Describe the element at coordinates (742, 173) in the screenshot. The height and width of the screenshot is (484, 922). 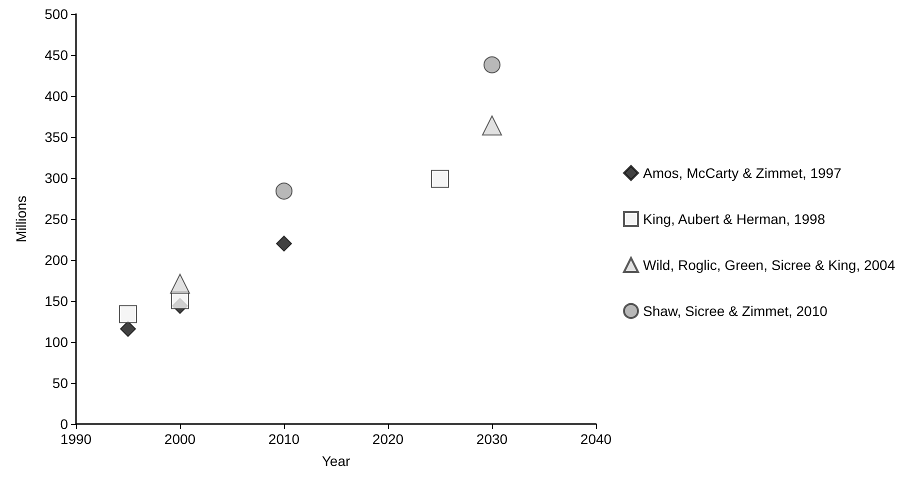
I see `legend-label: Amos, McCarty & Zimmet, 1997` at that location.